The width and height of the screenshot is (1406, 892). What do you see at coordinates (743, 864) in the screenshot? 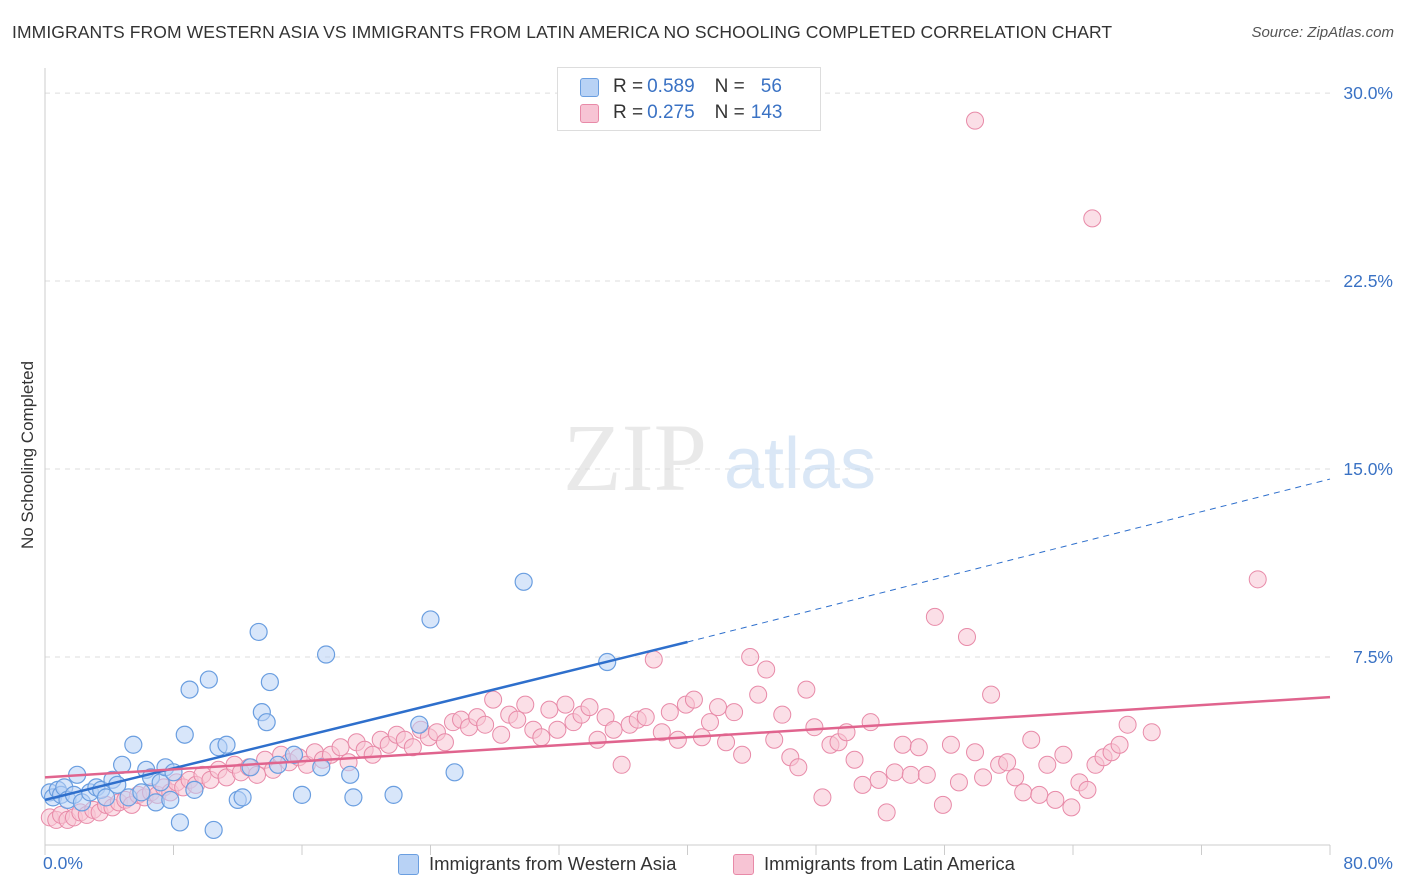
I see `bottom-legend-swatch-pink` at bounding box center [743, 864].